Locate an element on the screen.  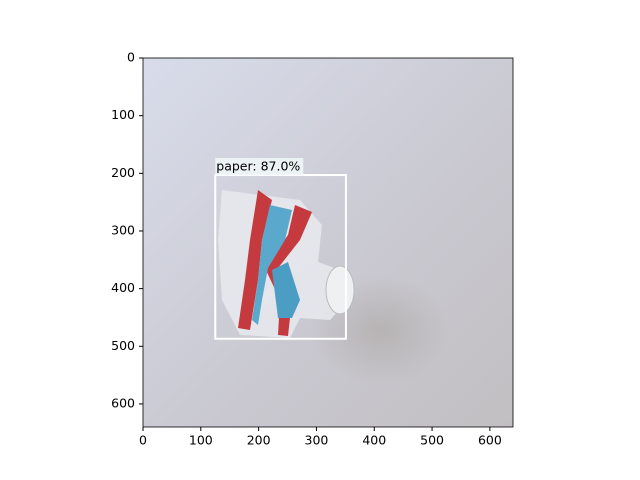
x-tick-label: 300 is located at coordinates (317, 440).